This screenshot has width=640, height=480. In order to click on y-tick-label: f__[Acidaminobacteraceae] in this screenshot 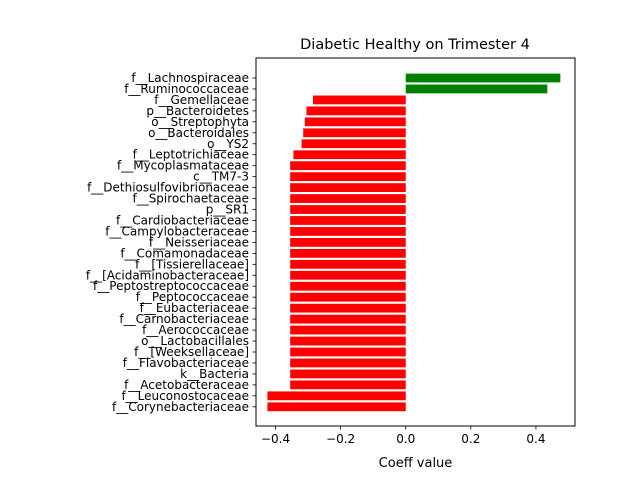, I will do `click(167, 275)`.